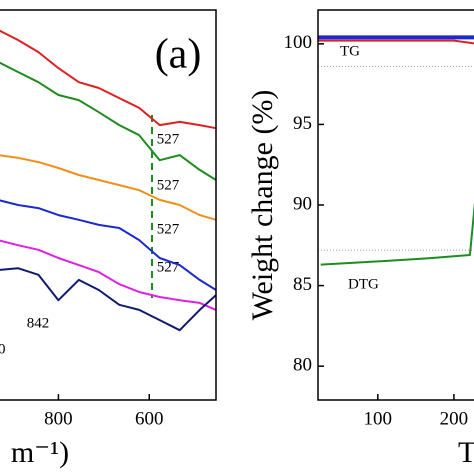 The image size is (474, 474). I want to click on y-tick-label: 100, so click(298, 42).